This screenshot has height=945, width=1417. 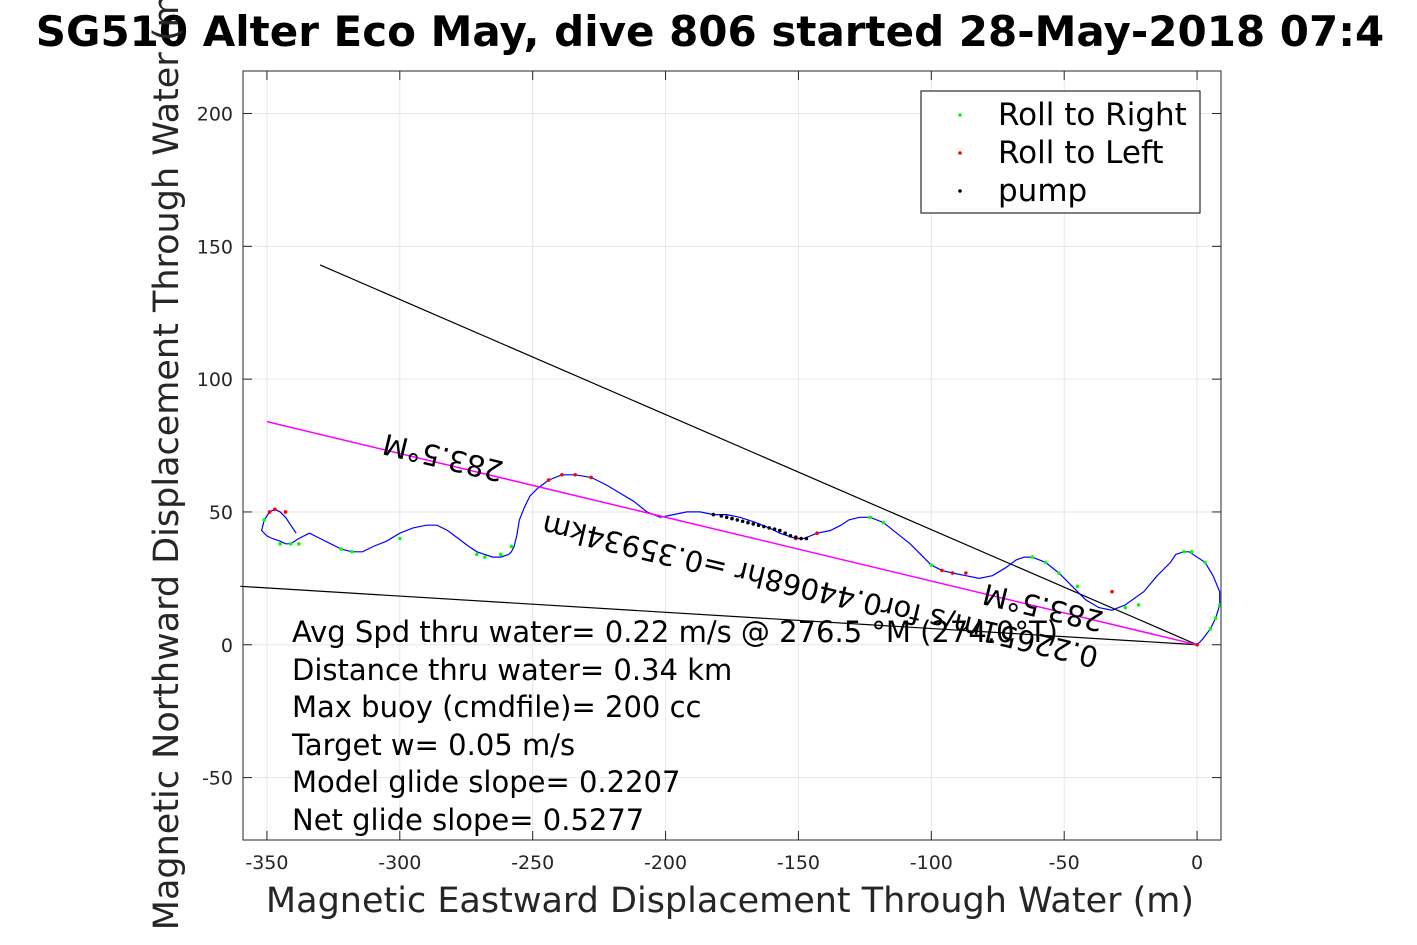 I want to click on x-tick-label: -150, so click(x=798, y=863).